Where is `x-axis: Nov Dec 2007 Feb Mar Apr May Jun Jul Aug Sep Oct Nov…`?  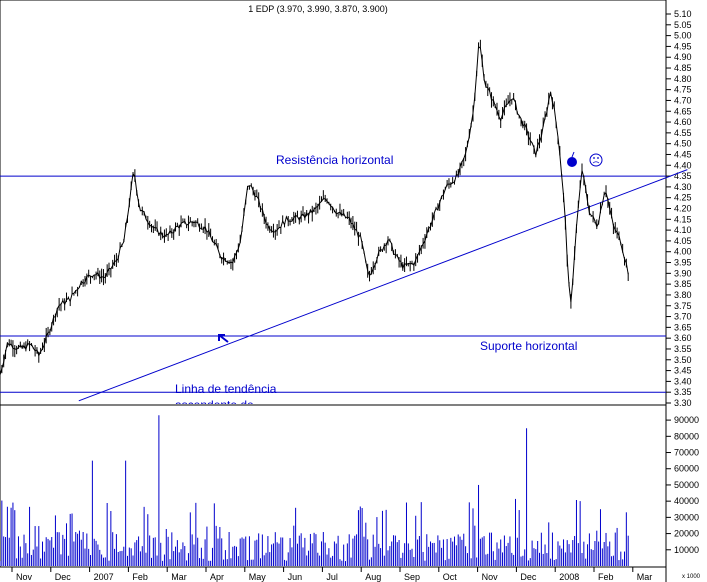
x-axis: Nov Dec 2007 Feb Mar Apr May Jun Jul Aug Sep Oct Nov… is located at coordinates (332, 574).